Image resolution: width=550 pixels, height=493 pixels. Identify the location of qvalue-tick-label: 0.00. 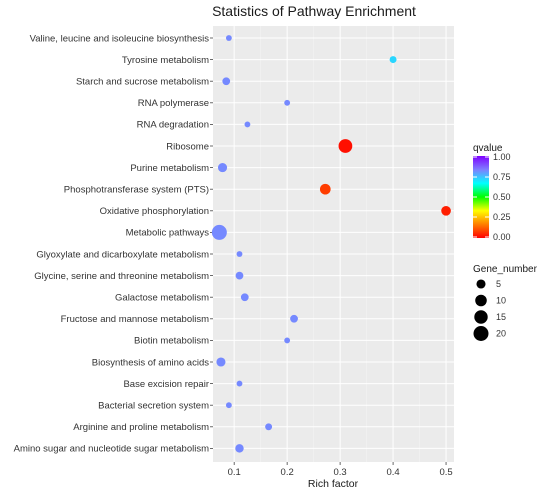
(502, 237).